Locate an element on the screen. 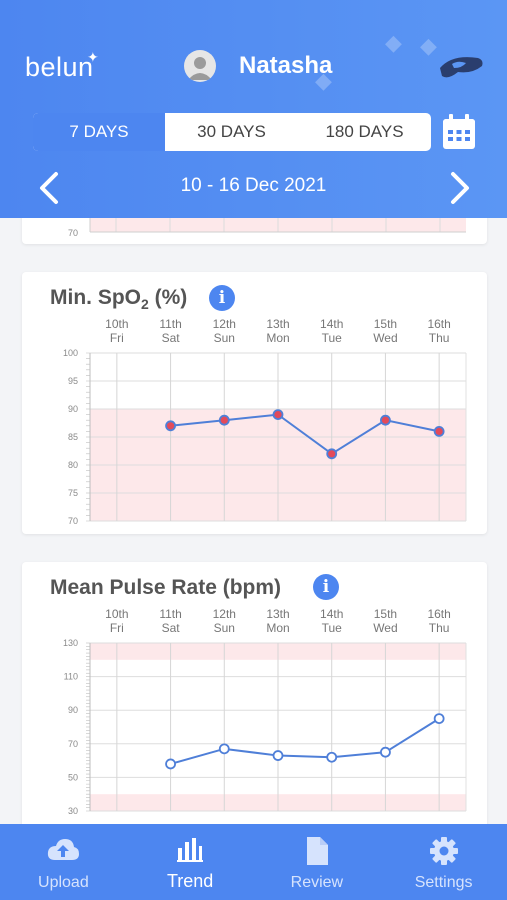 The height and width of the screenshot is (900, 507). pulse-rate-title: Mean Pulse Rate (bpm) is located at coordinates (166, 587).